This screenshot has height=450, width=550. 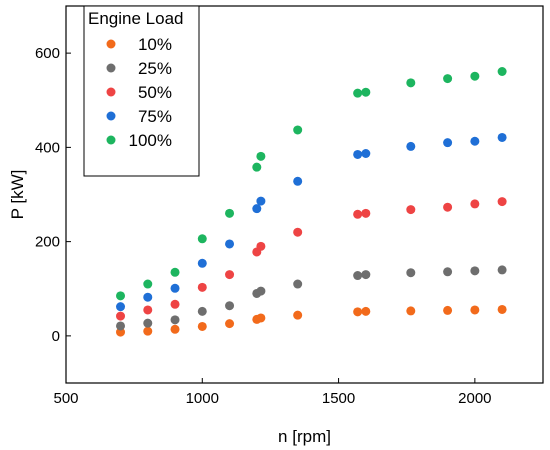 I want to click on legend-label: 50%, so click(x=155, y=92).